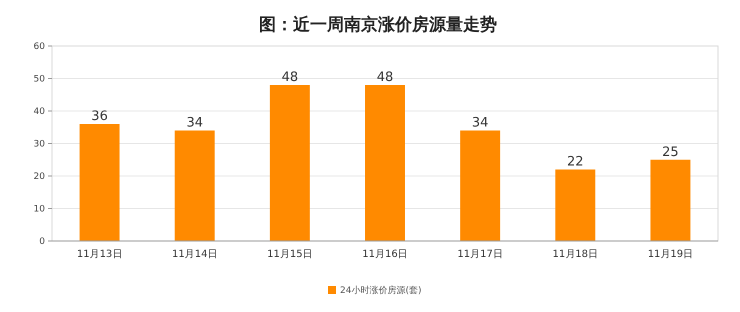  Describe the element at coordinates (40, 79) in the screenshot. I see `y-tick-label: 50` at that location.